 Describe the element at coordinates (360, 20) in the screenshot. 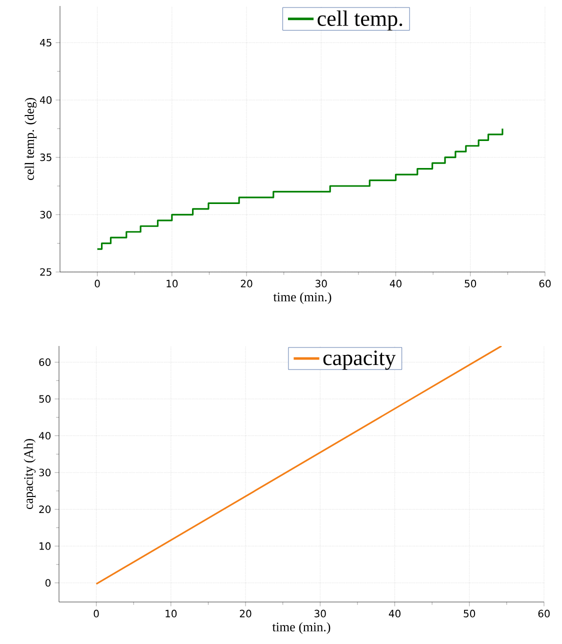

I see `legend-label: cell temp.` at that location.